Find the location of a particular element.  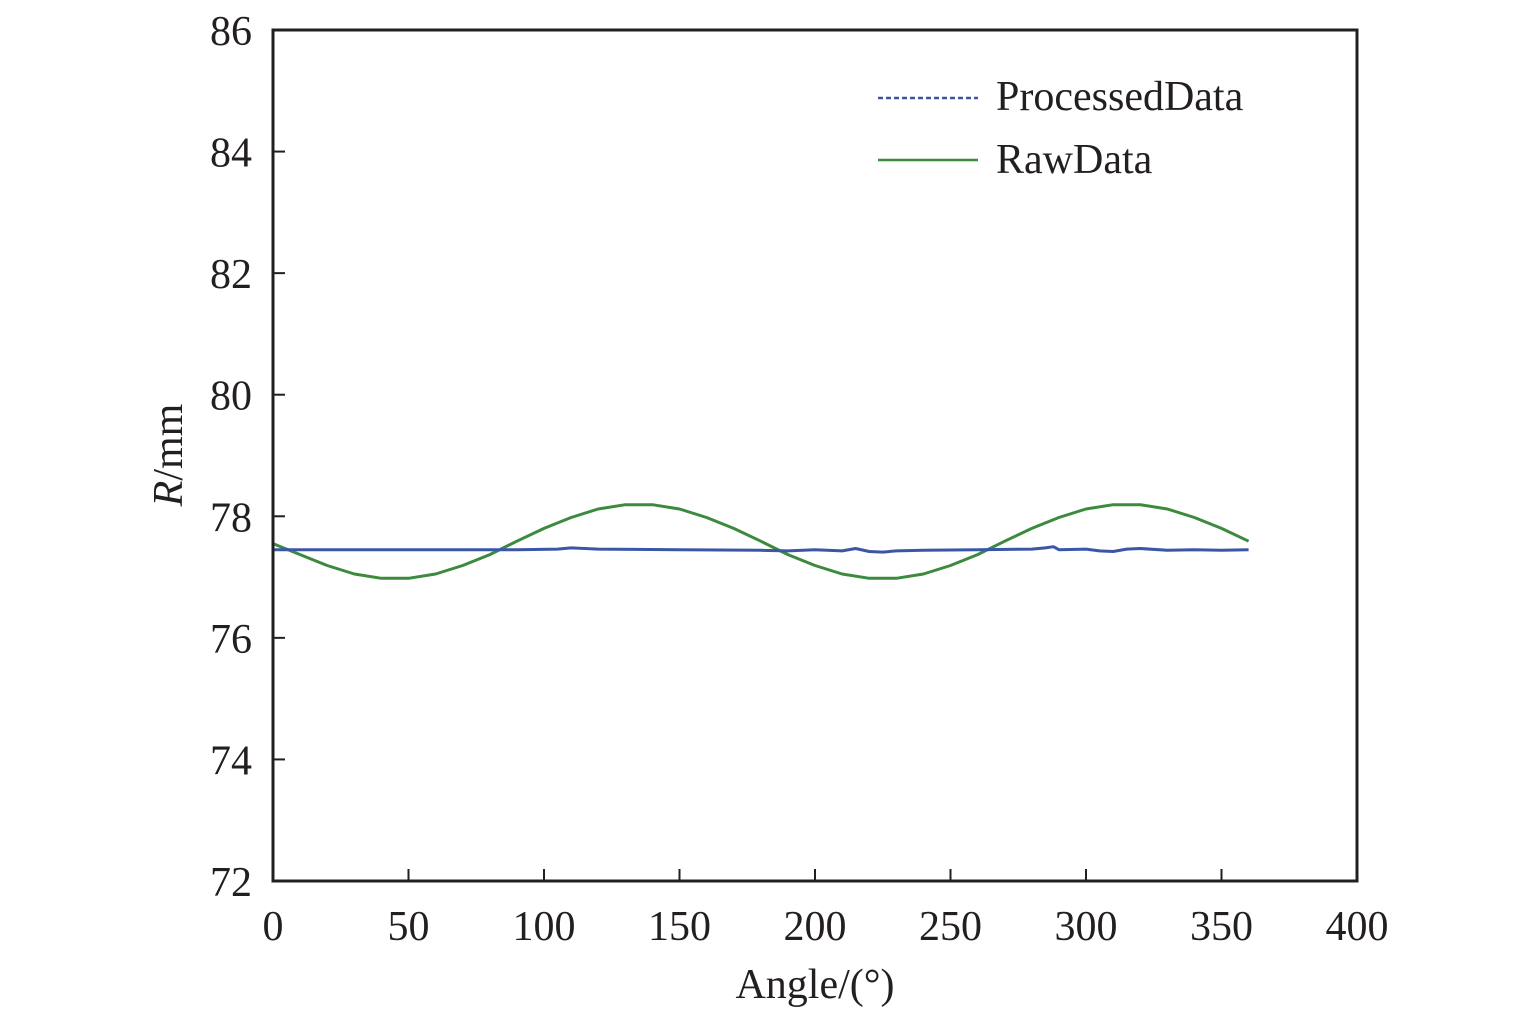

x-tick-label: 0 is located at coordinates (273, 927).